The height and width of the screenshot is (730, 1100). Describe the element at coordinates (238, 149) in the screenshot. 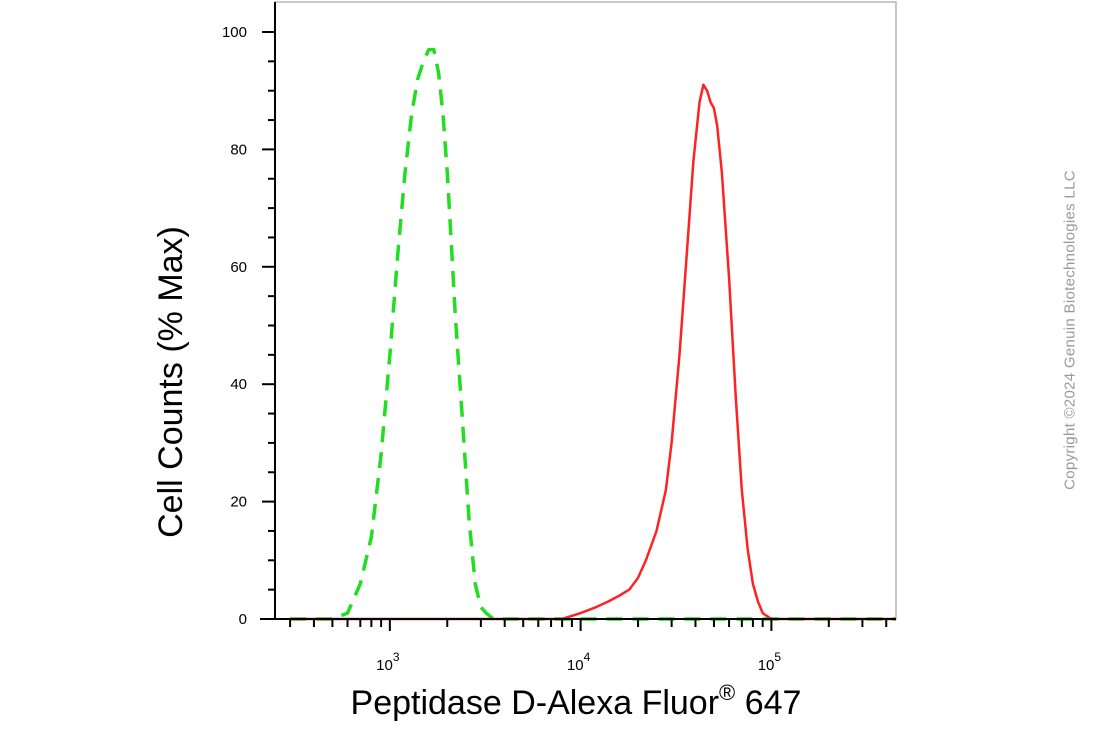

I see `y-tick-label: 80` at that location.